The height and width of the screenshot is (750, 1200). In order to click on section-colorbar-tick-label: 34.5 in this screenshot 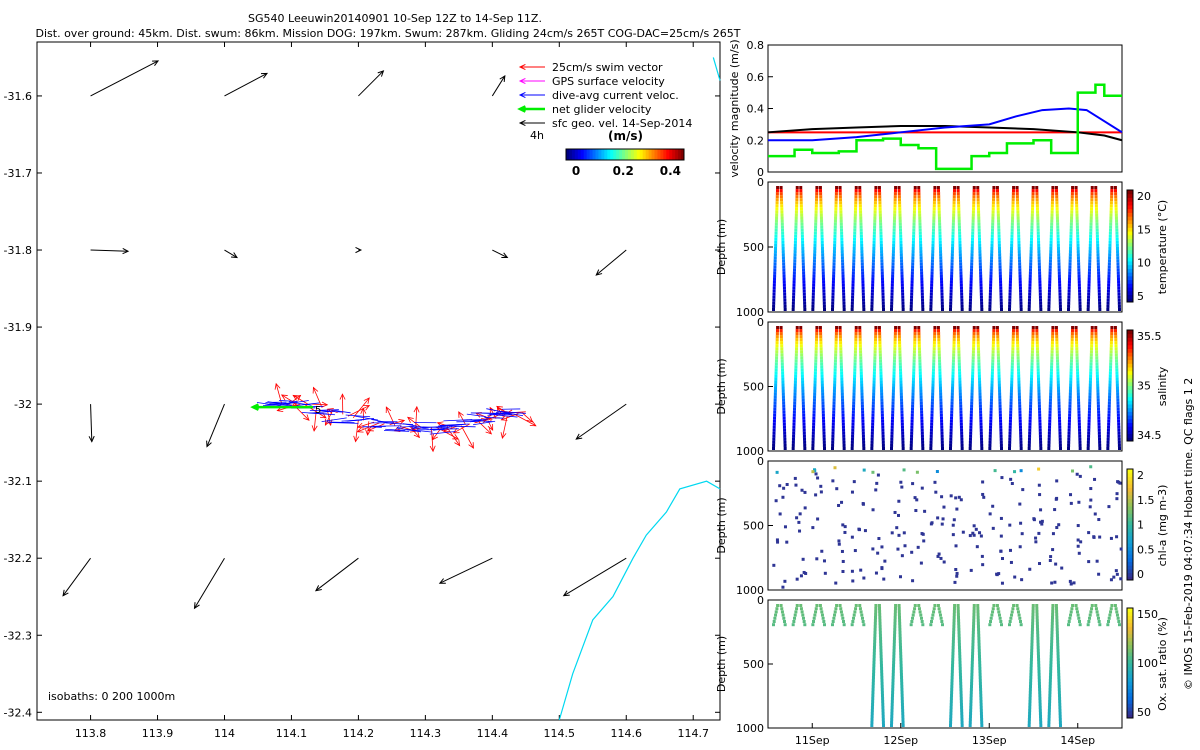, I will do `click(1149, 435)`.